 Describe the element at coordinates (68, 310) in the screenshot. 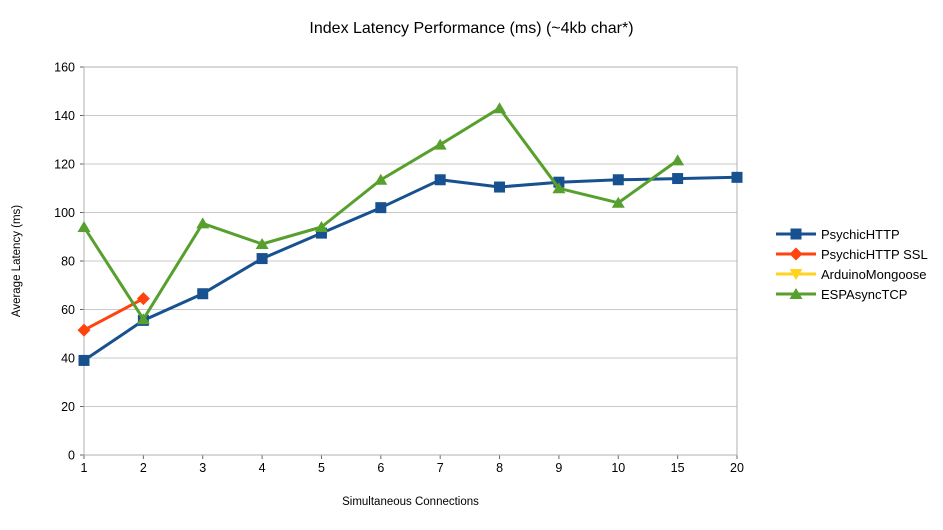

I see `y-tick-label: 60` at that location.